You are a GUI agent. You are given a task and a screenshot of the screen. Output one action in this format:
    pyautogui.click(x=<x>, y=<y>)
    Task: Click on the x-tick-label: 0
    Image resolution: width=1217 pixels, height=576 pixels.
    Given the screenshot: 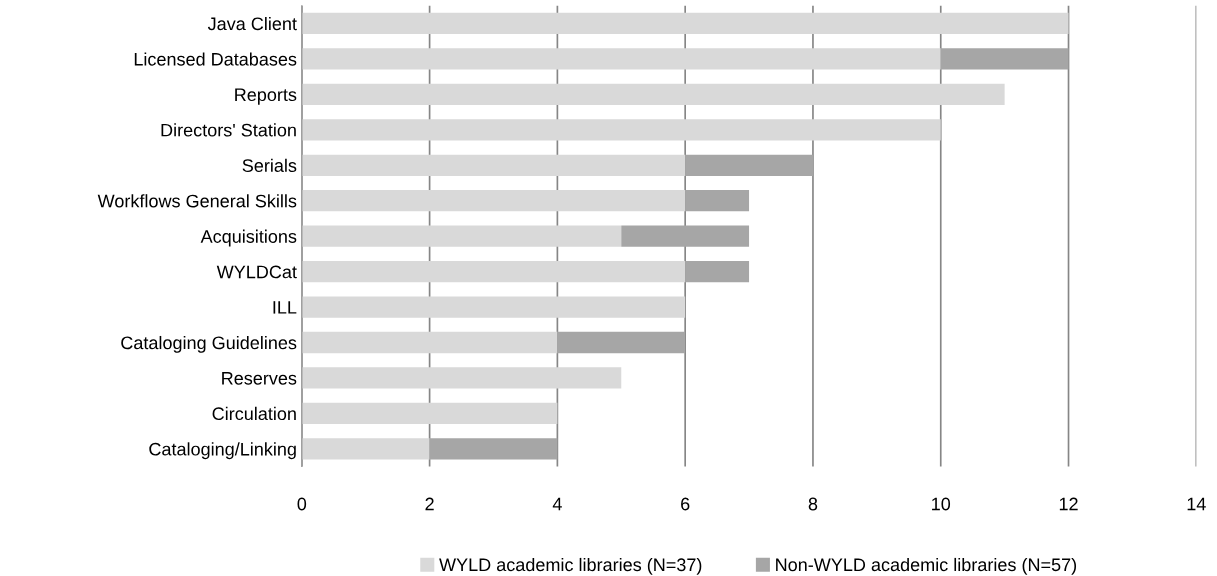 What is the action you would take?
    pyautogui.click(x=302, y=504)
    